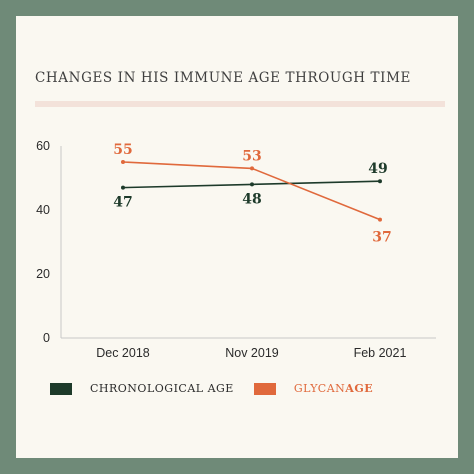  What do you see at coordinates (240, 104) in the screenshot?
I see `title-divider` at bounding box center [240, 104].